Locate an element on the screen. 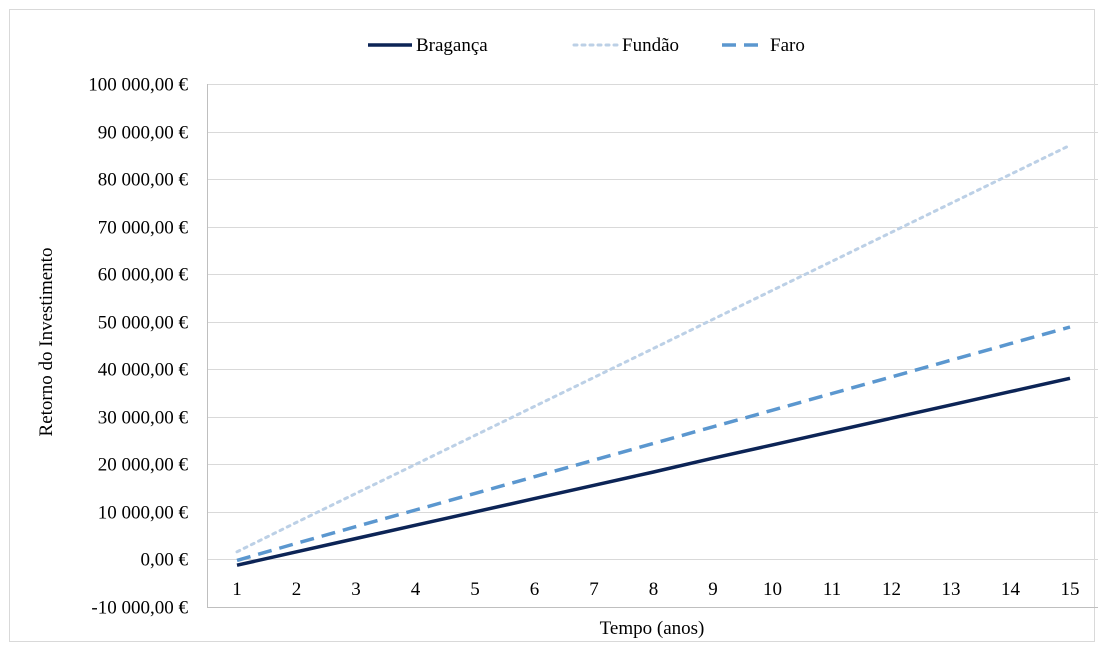 This screenshot has width=1104, height=651. x-tick-labels: 1 2 3 4 5 6 7 8 9 10 11 12 13 14 15 is located at coordinates (655, 589).